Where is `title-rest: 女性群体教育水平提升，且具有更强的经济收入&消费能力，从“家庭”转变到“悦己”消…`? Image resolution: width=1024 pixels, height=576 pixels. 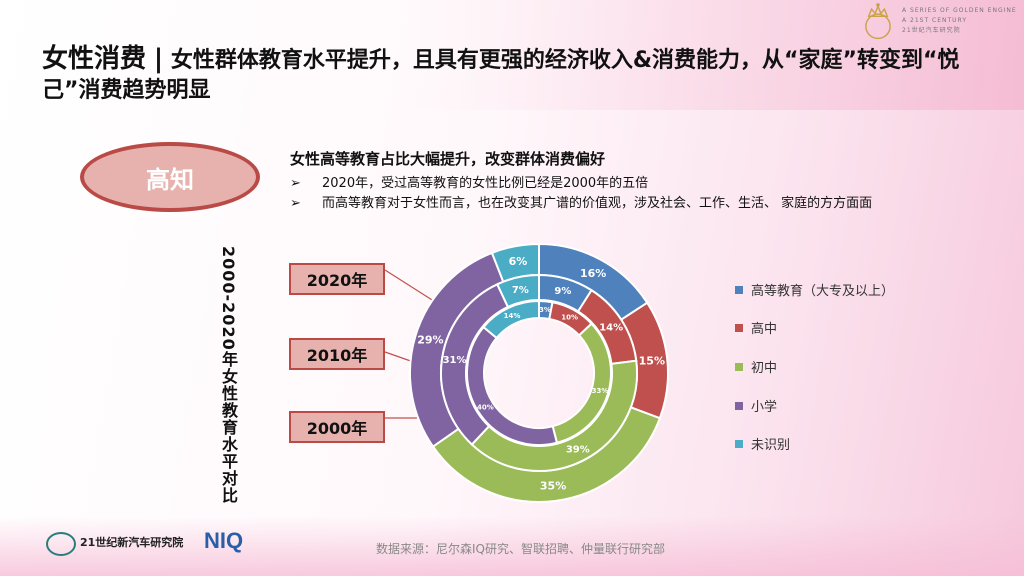
title-rest: 女性群体教育水平提升，且具有更强的经济收入&消费能力，从“家庭”转变到“悦己”消… is located at coordinates (501, 75).